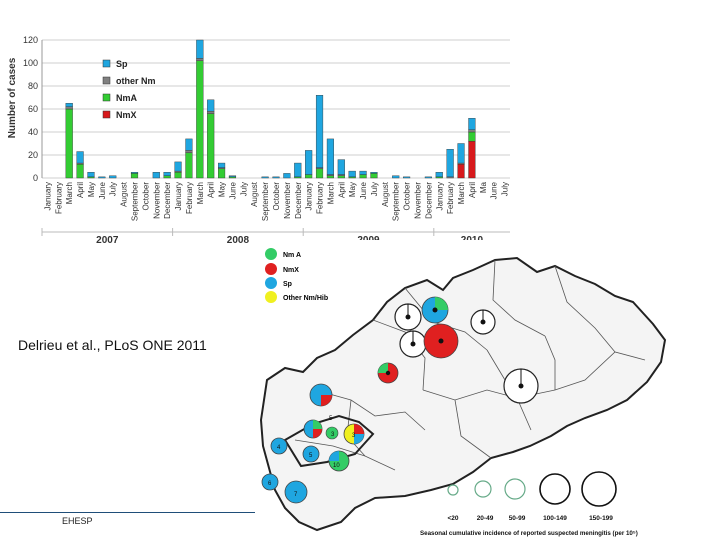  Describe the element at coordinates (483, 187) in the screenshot. I see `x-tick-label: Ma` at that location.